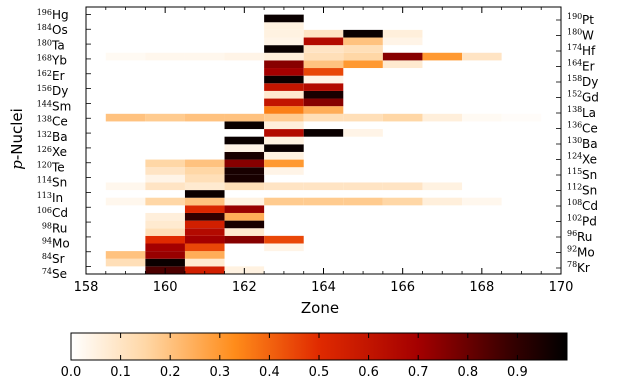 This screenshot has height=382, width=619. Describe the element at coordinates (44, 73) in the screenshot. I see `nucleus-mass: 162` at that location.